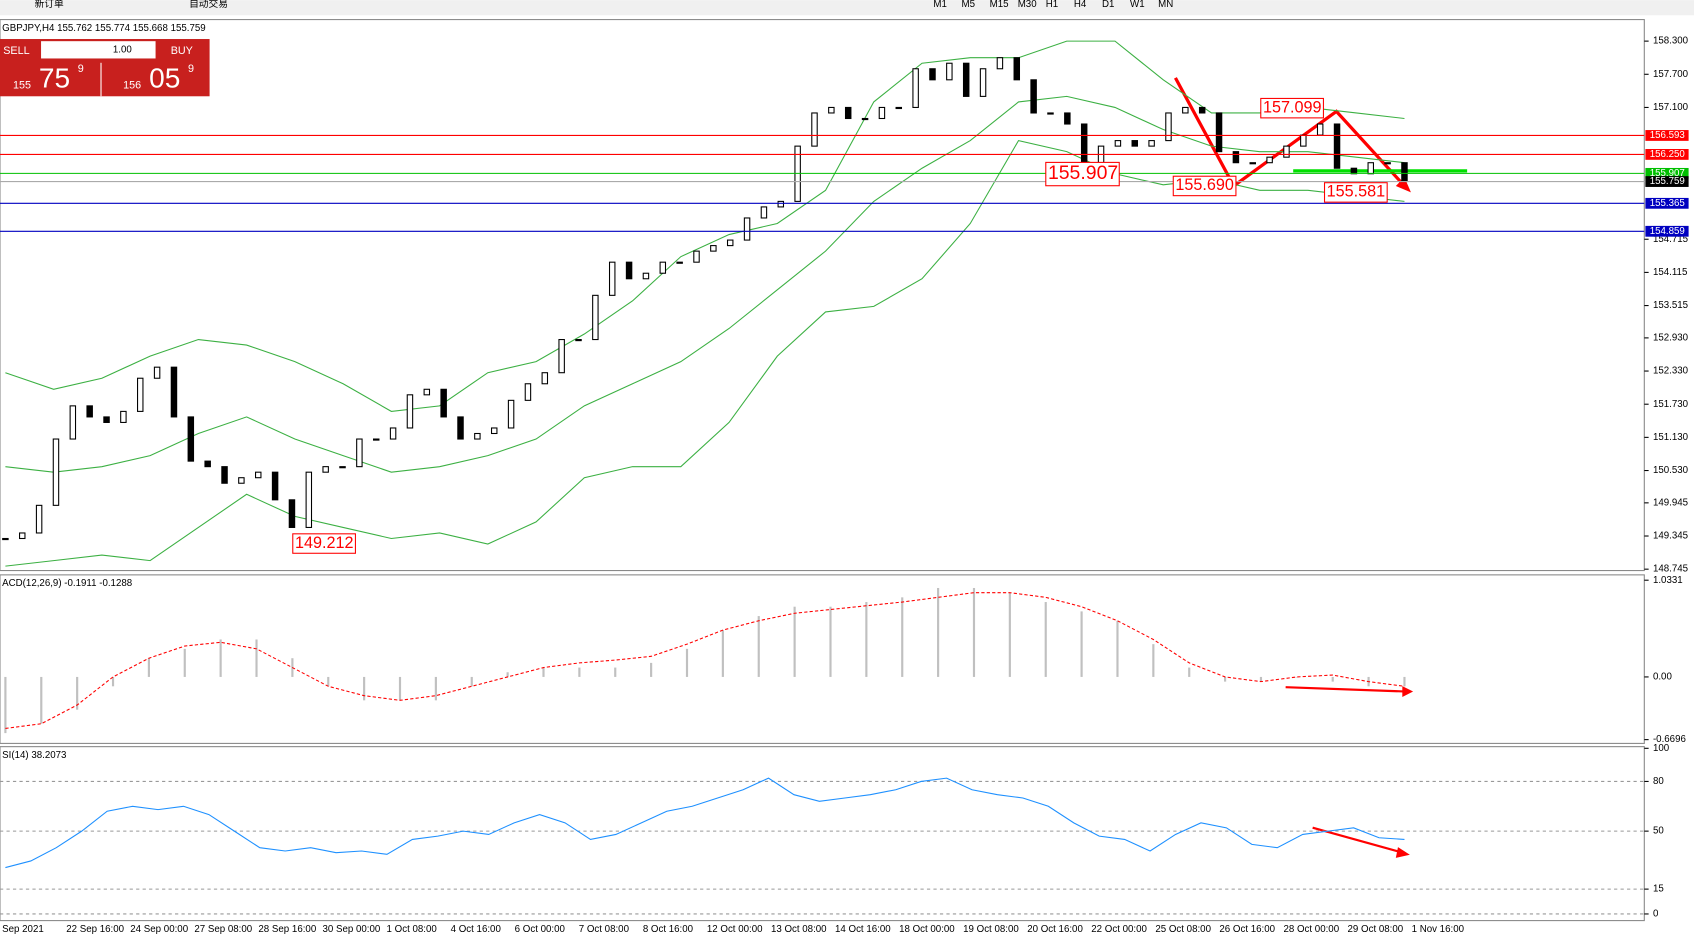 The image size is (1694, 938). Describe the element at coordinates (182, 51) in the screenshot. I see `buy-button: BUY` at that location.